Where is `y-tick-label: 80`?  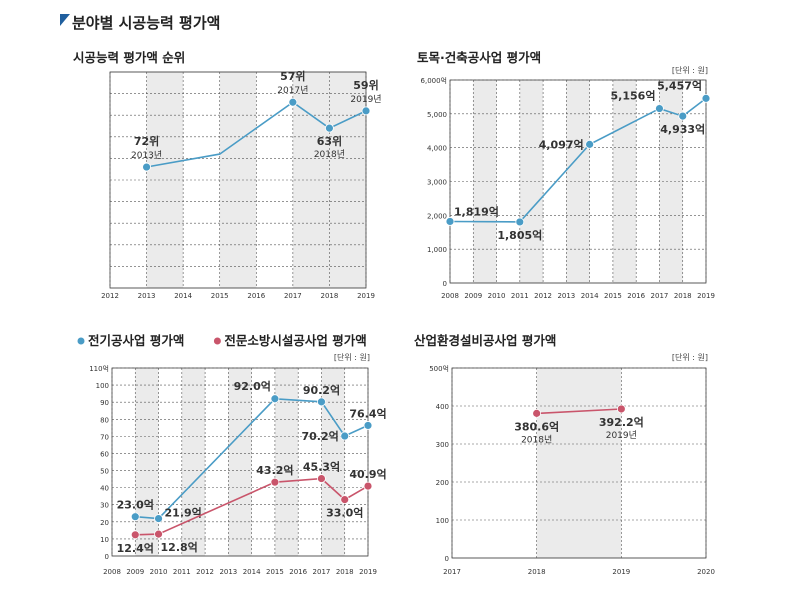 y-tick-label: 80 is located at coordinates (104, 420).